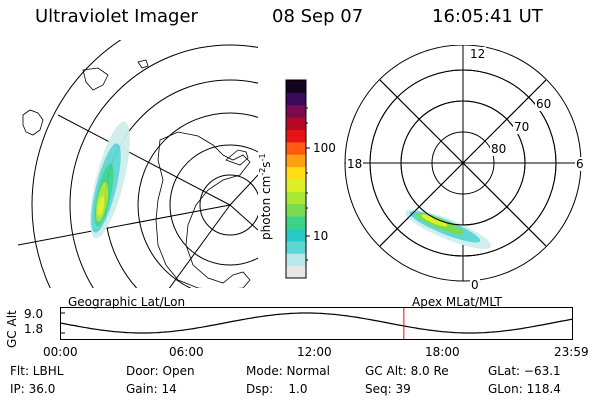 Image resolution: width=600 pixels, height=400 pixels. I want to click on colorbar, so click(297, 179).